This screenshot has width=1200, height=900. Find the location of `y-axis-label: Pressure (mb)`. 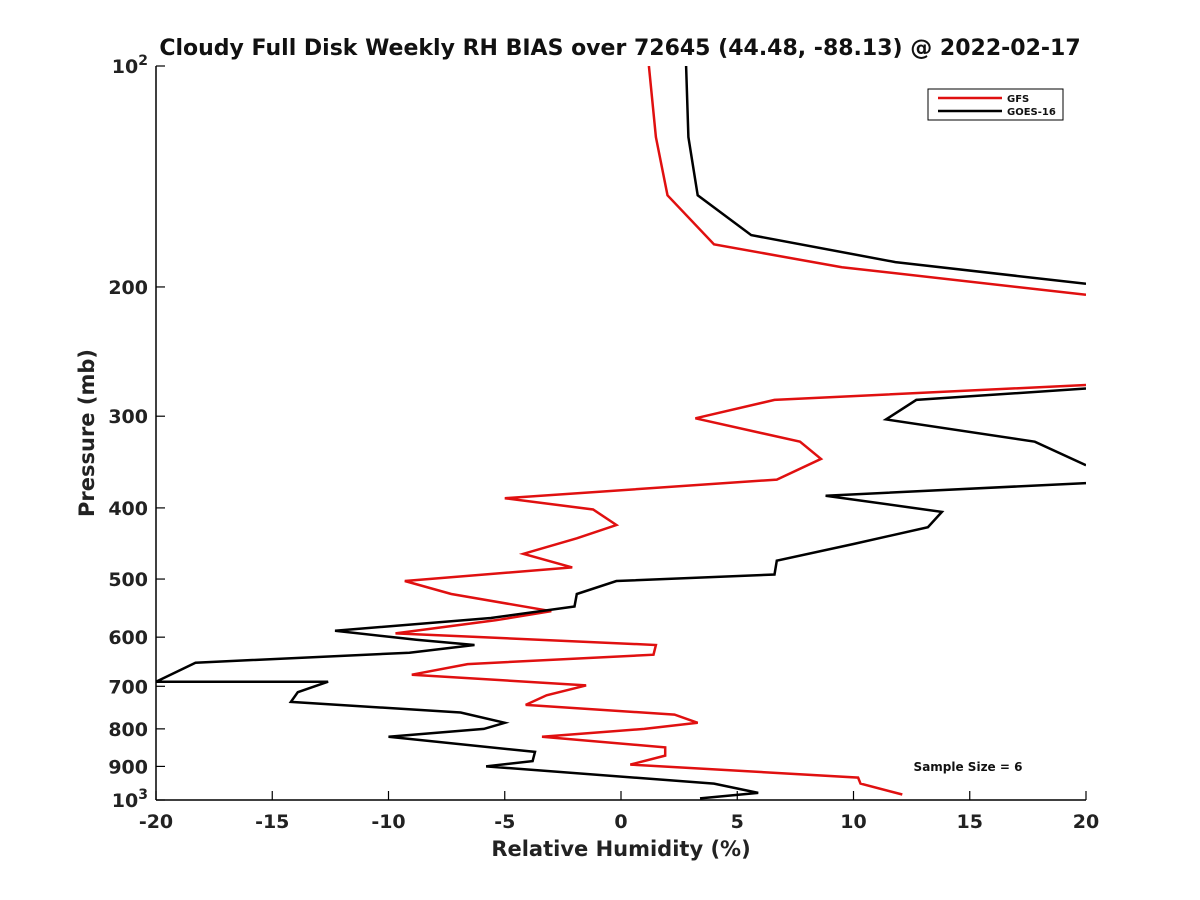

y-axis-label: Pressure (mb) is located at coordinates (87, 433).